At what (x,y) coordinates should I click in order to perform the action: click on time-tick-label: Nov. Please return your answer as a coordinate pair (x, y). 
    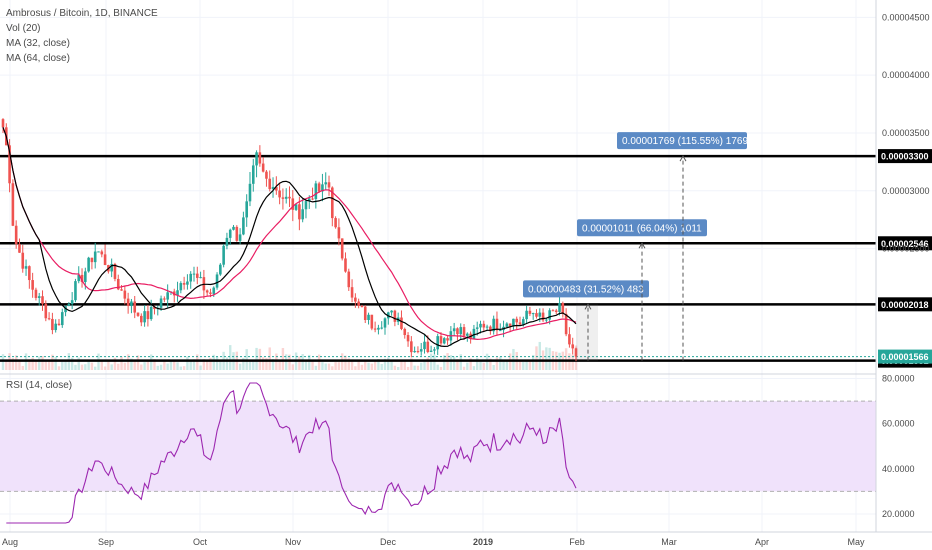
    Looking at the image, I should click on (293, 542).